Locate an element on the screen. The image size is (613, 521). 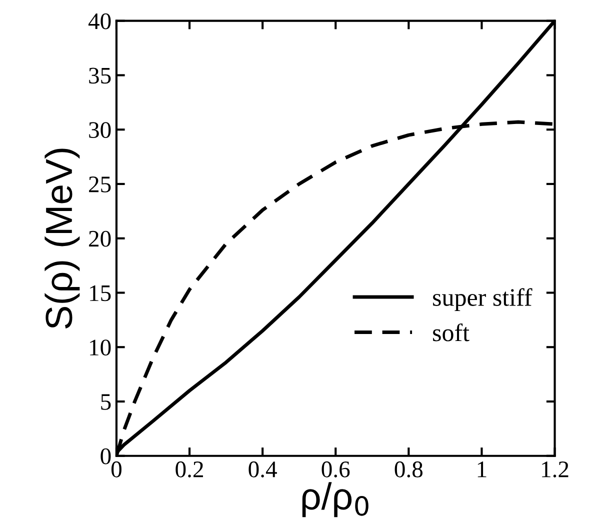
x-tick-label: 0.6 is located at coordinates (336, 469).